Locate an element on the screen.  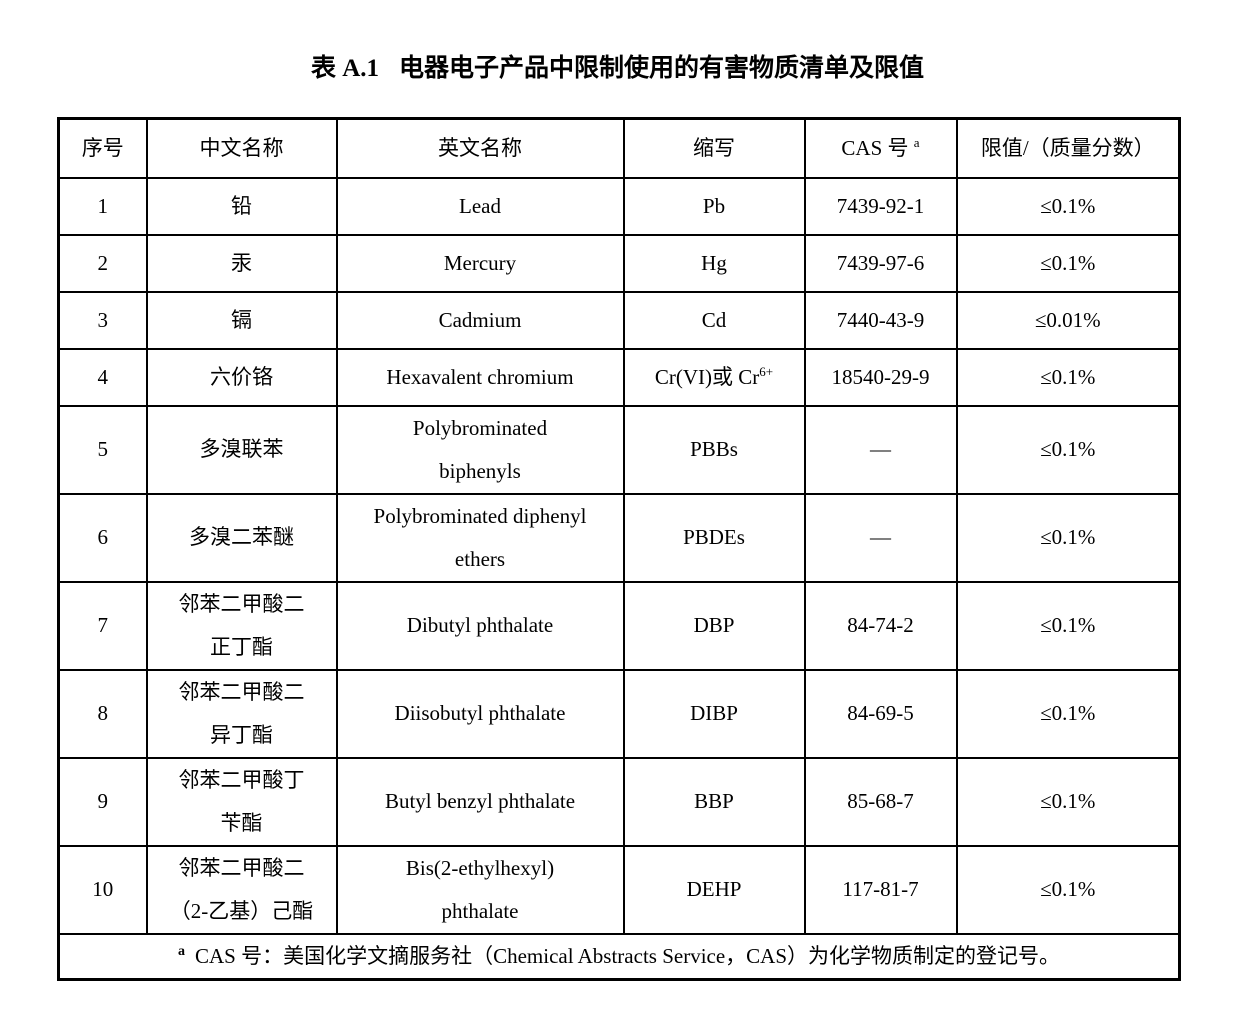
cell-cn-name: 多溴联苯 is located at coordinates (241, 449).